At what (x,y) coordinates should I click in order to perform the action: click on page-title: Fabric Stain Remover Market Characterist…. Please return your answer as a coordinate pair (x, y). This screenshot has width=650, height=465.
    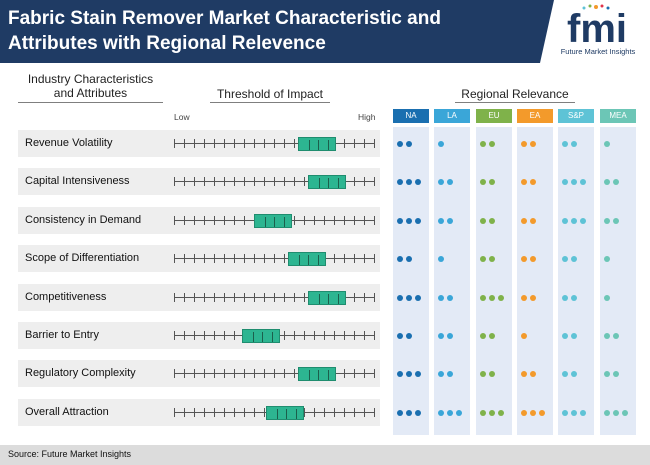
    Looking at the image, I should click on (224, 31).